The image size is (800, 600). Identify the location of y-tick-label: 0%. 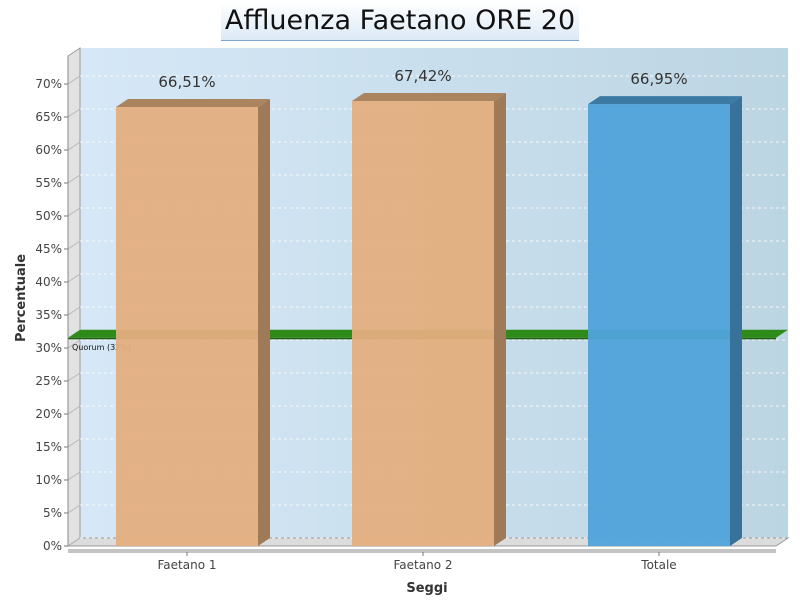
(52, 546).